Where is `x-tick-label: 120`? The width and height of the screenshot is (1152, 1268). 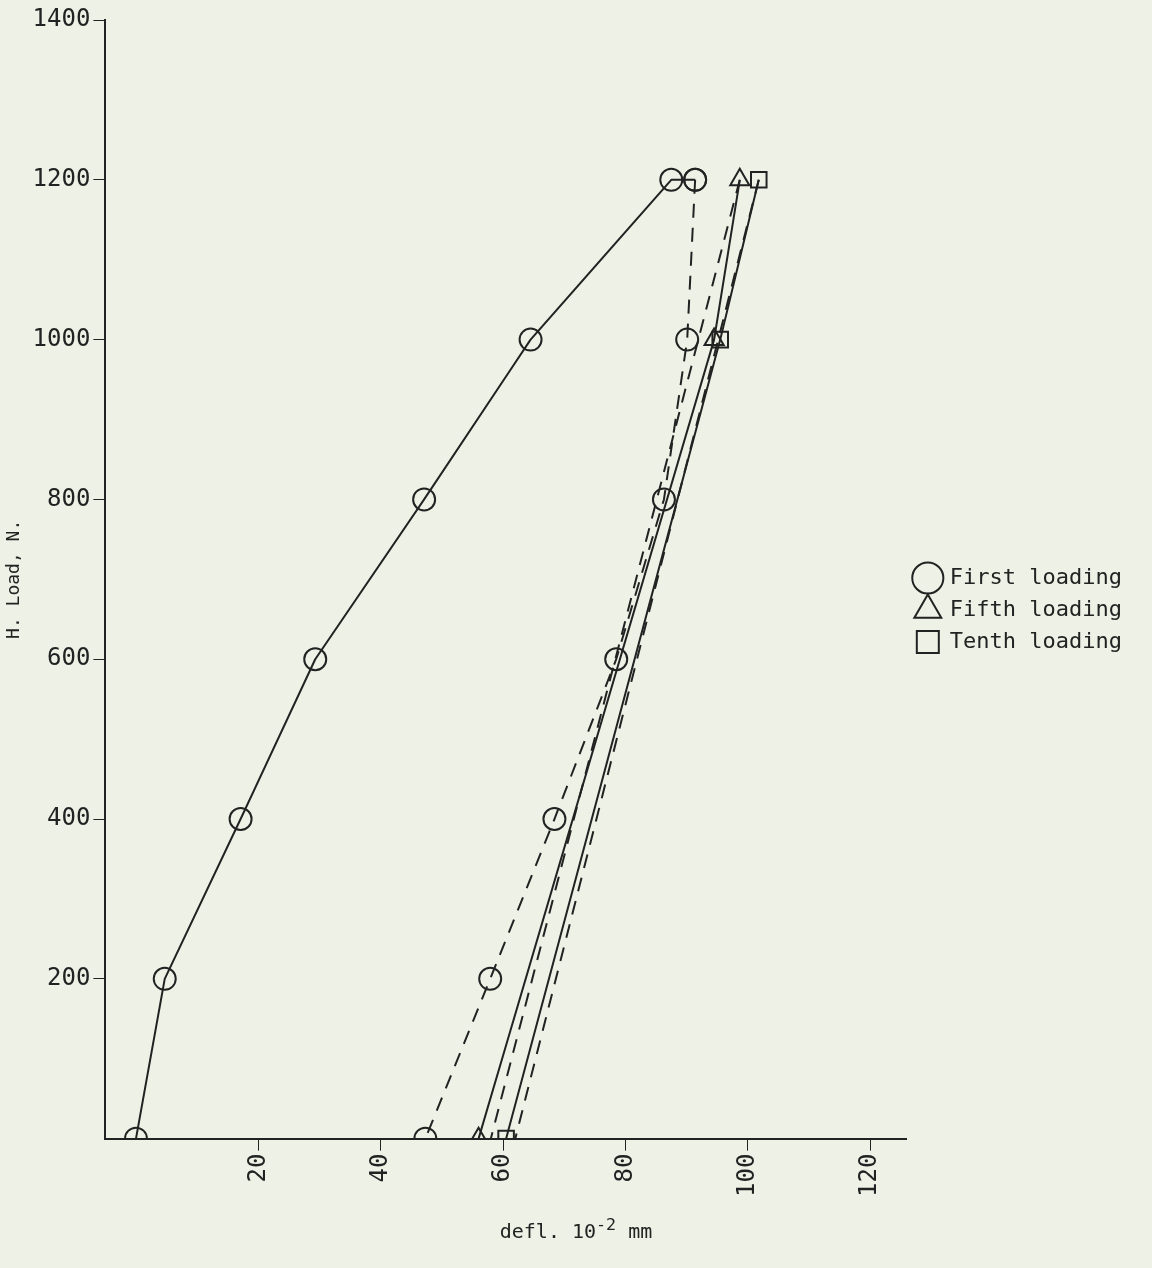 x-tick-label: 120 is located at coordinates (868, 1175).